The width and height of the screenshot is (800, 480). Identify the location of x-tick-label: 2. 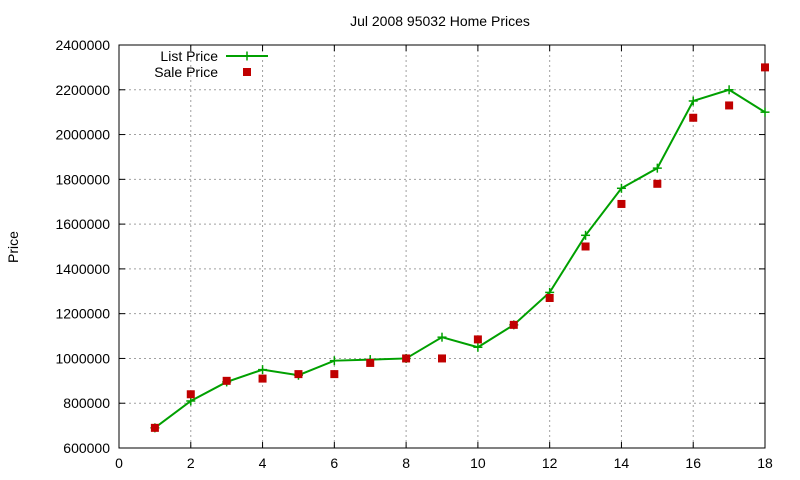
(191, 463).